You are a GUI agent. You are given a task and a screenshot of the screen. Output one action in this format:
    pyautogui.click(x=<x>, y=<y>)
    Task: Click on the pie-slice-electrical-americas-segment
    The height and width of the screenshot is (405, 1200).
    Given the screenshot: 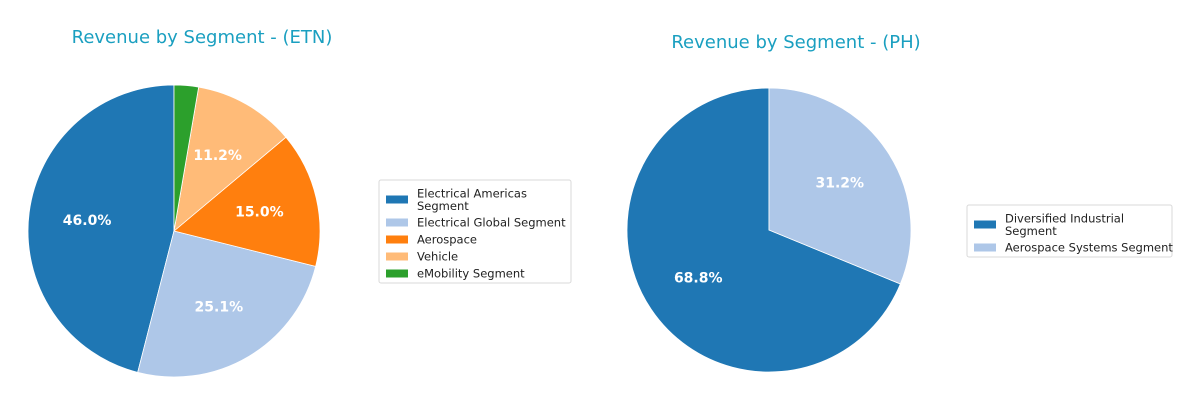 What is the action you would take?
    pyautogui.click(x=101, y=228)
    